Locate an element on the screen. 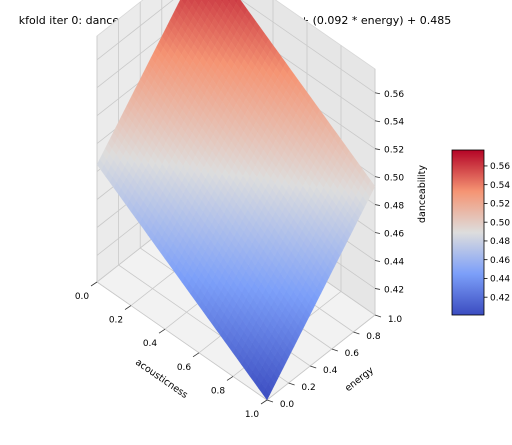  y-axis-label: energy is located at coordinates (359, 379).